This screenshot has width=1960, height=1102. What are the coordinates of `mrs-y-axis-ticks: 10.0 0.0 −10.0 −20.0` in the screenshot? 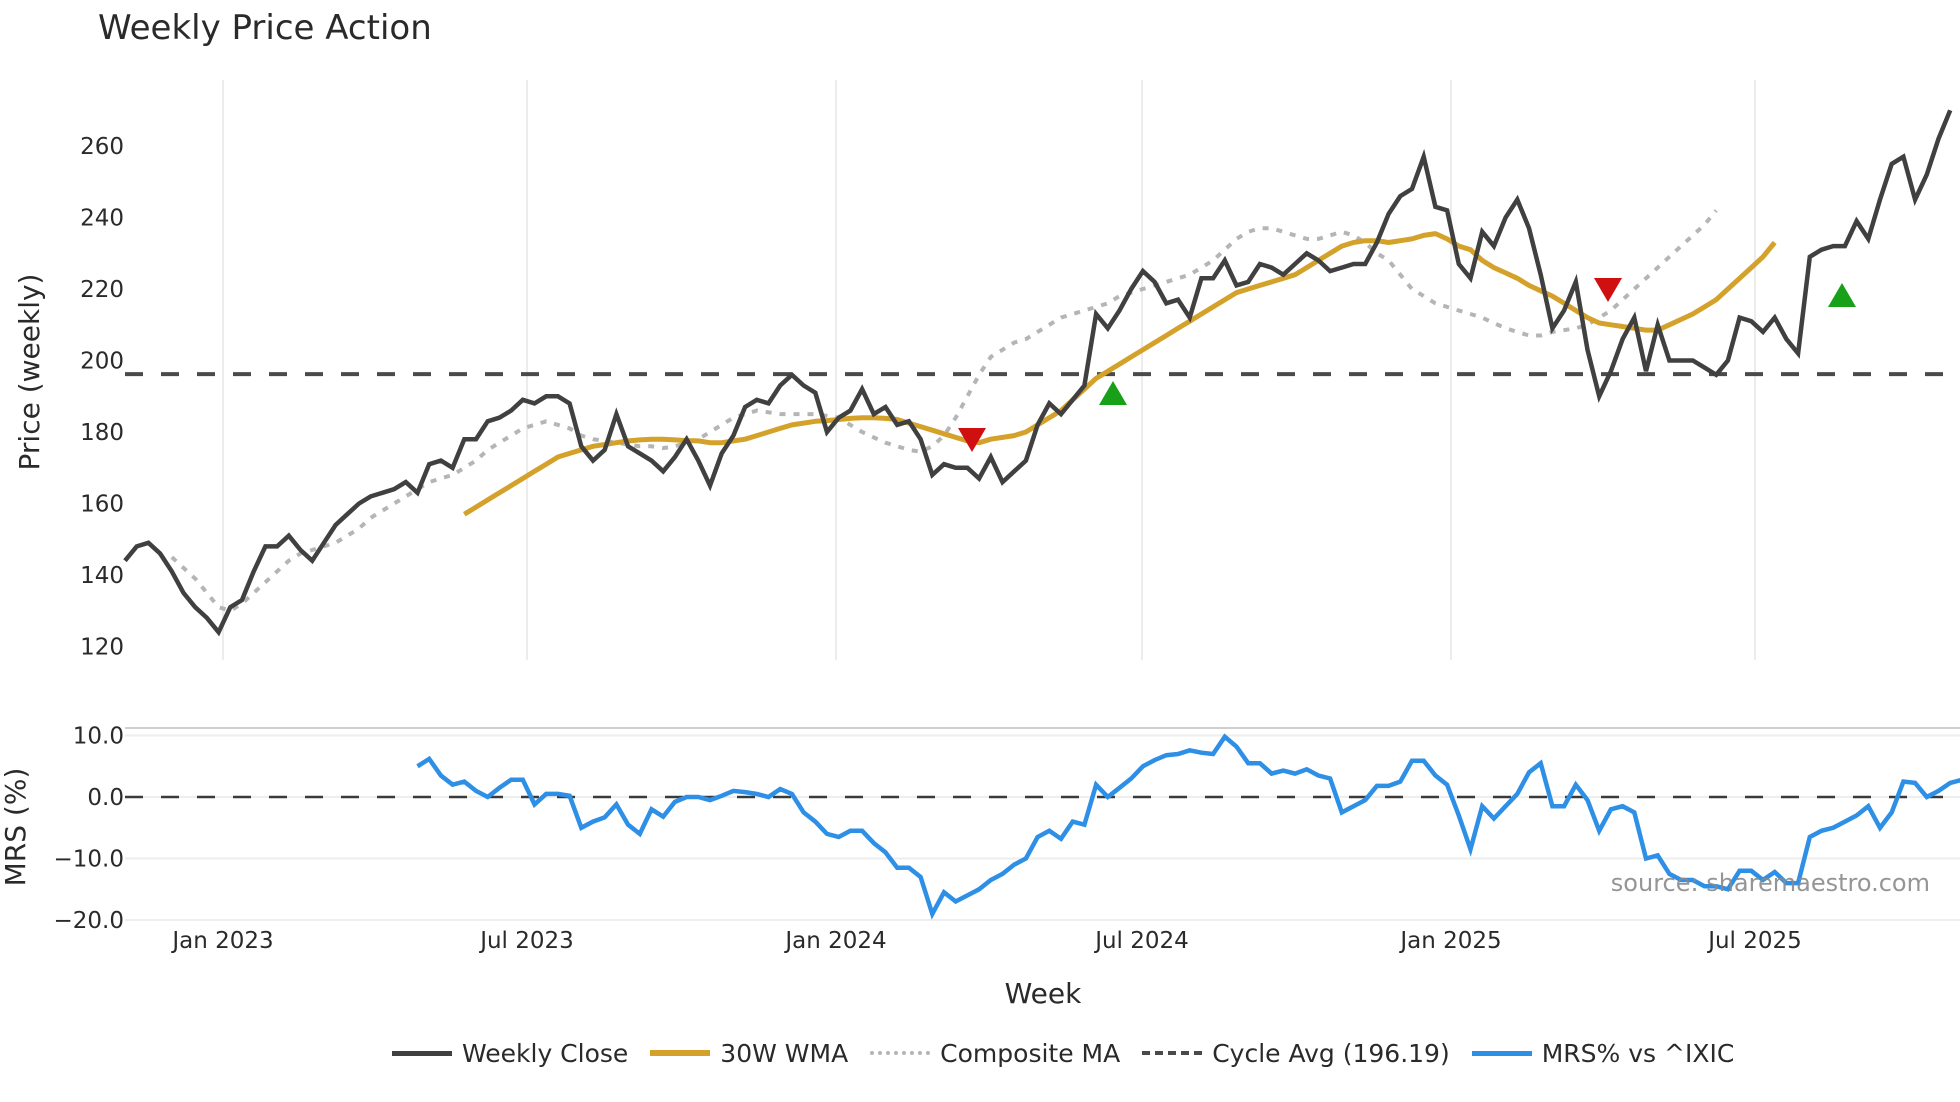 It's located at (89, 829).